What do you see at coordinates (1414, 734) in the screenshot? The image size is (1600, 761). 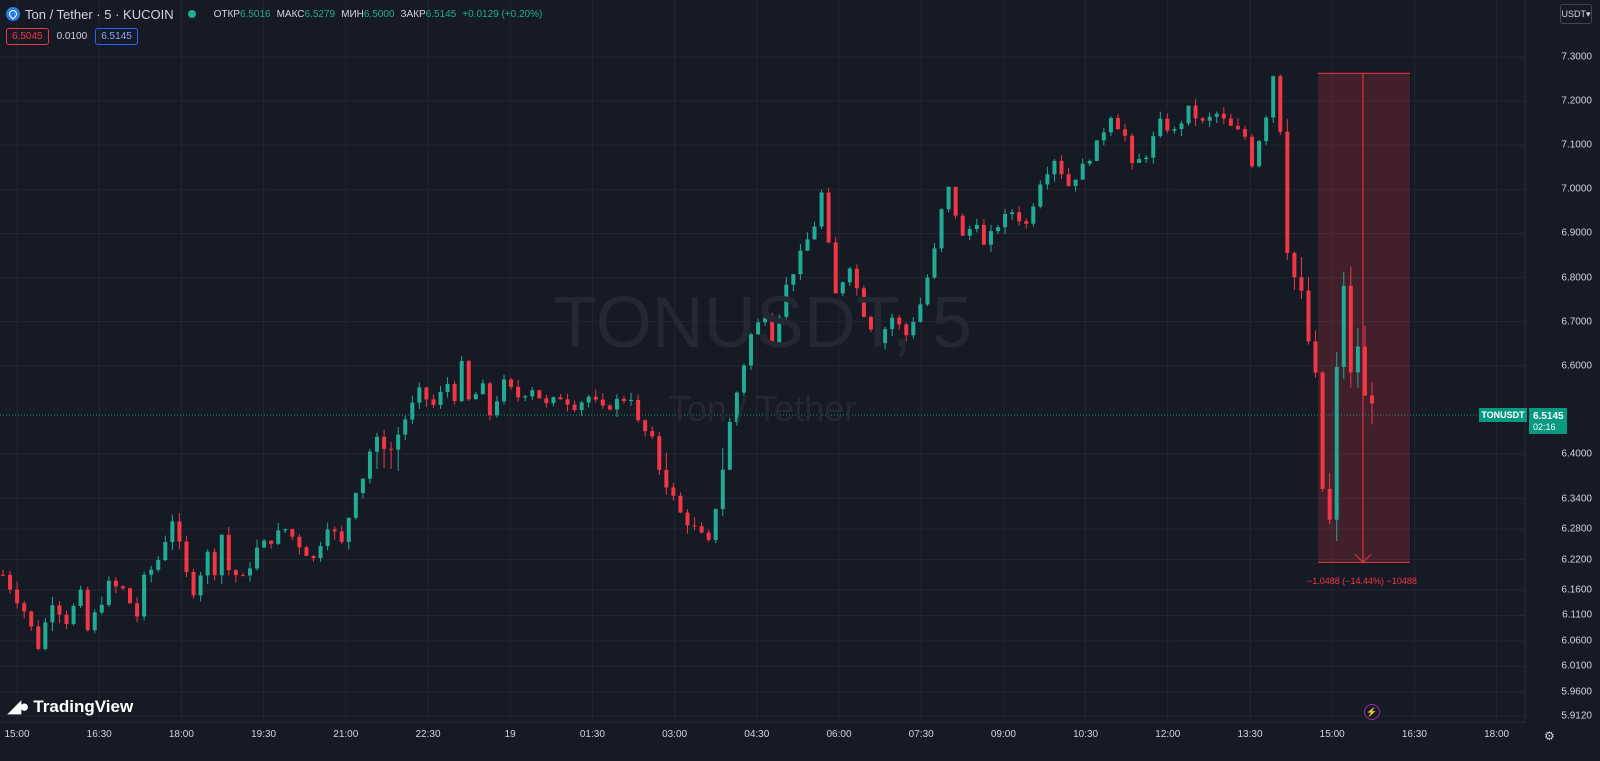 I see `time-tick-label: 16:30` at bounding box center [1414, 734].